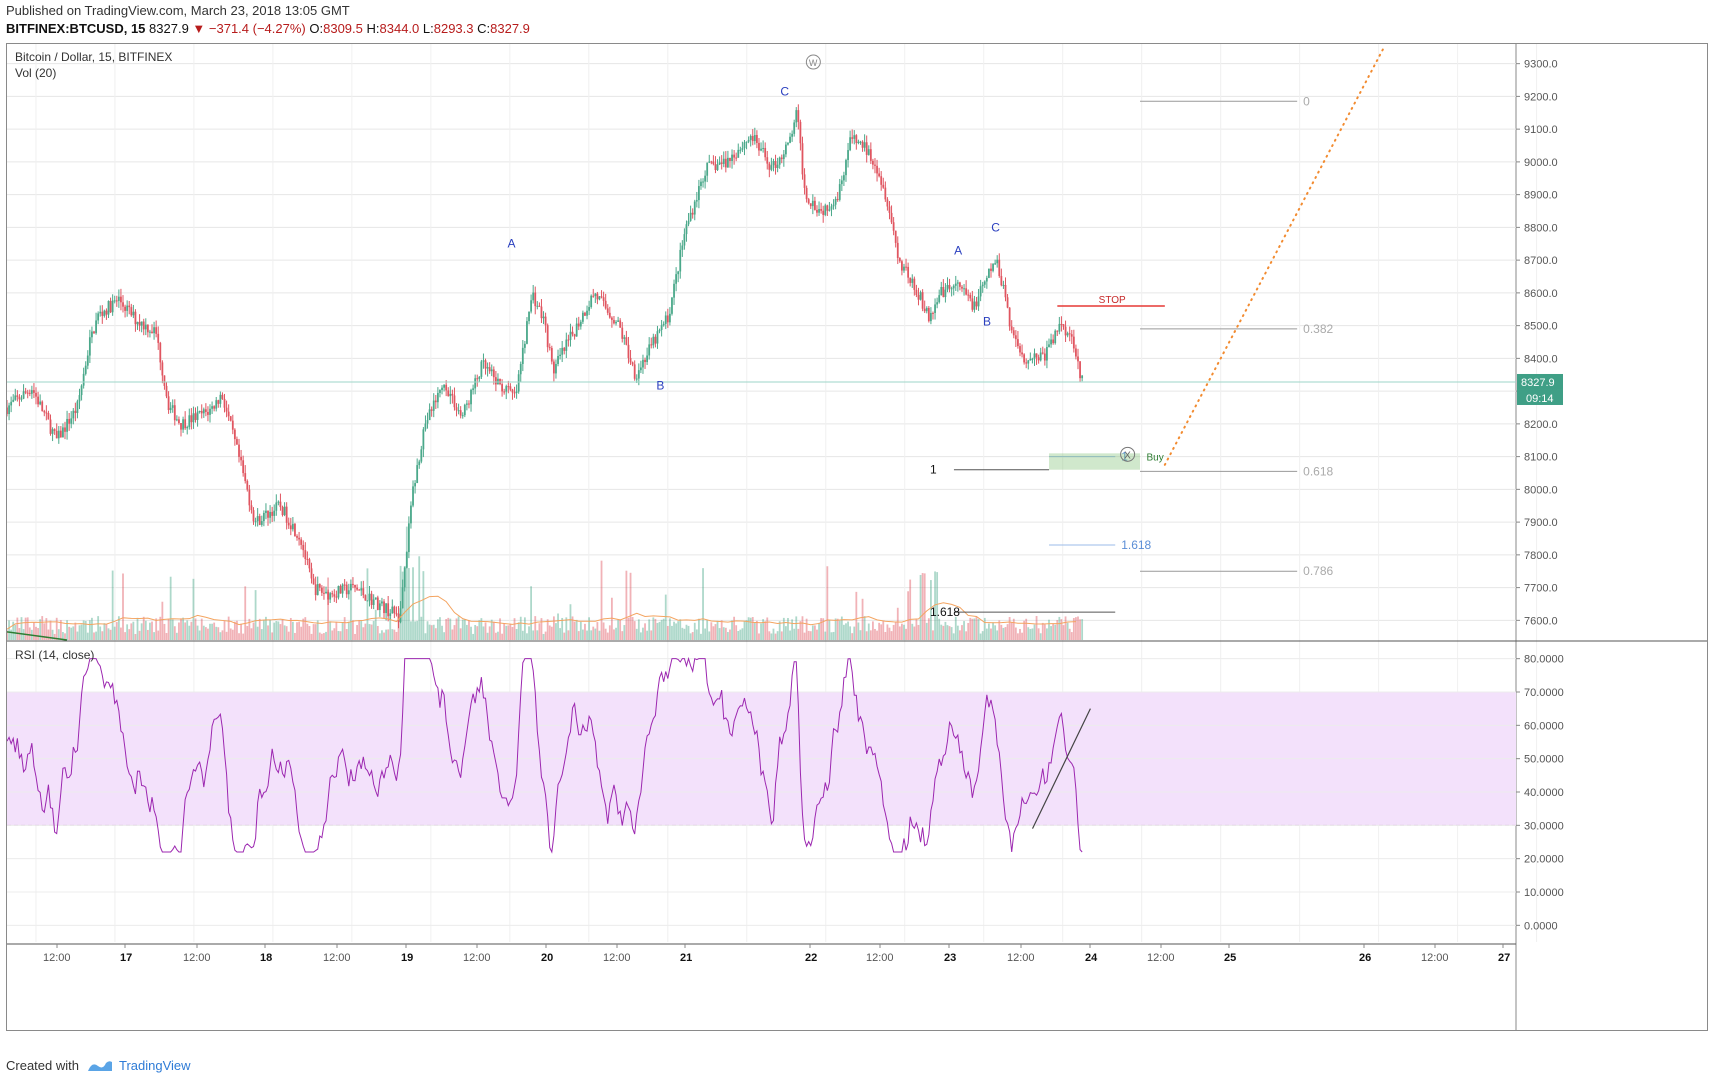 This screenshot has height=1086, width=1715. I want to click on rsi-tick-label: 20.0000, so click(1544, 860).